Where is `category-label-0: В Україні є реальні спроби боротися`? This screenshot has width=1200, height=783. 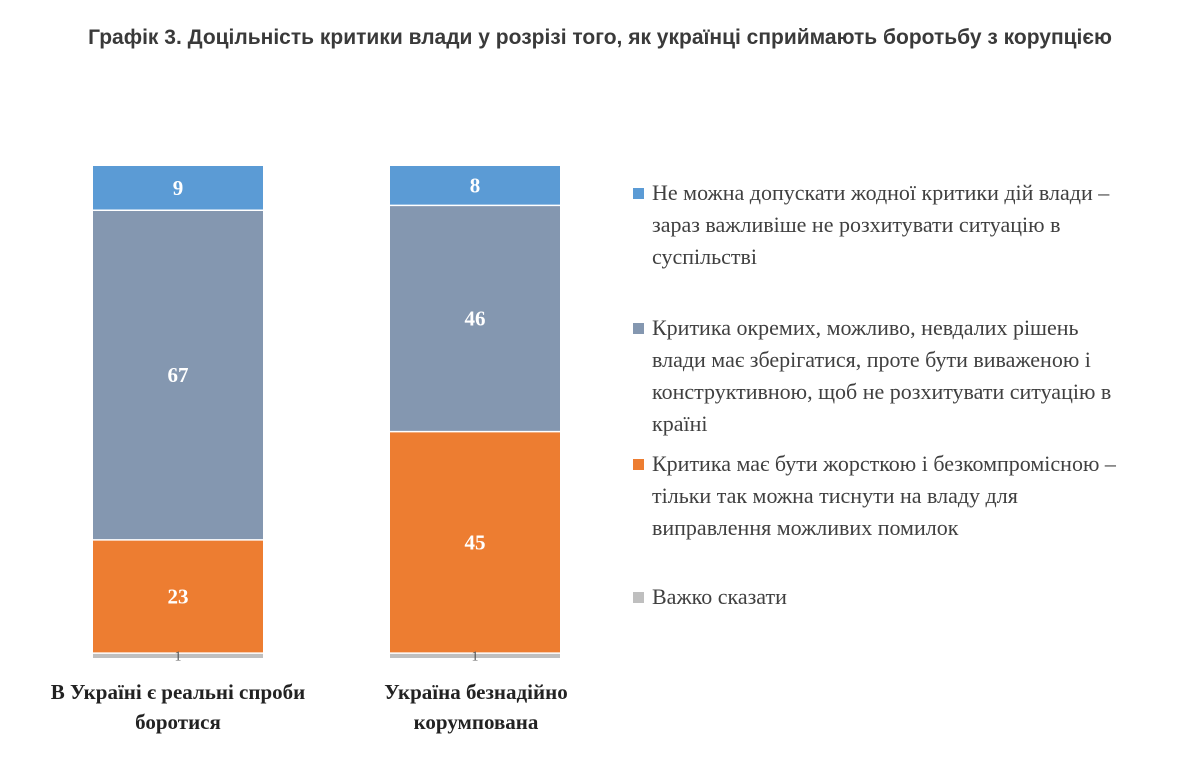
category-label-0: В Україні є реальні спроби боротися is located at coordinates (178, 707).